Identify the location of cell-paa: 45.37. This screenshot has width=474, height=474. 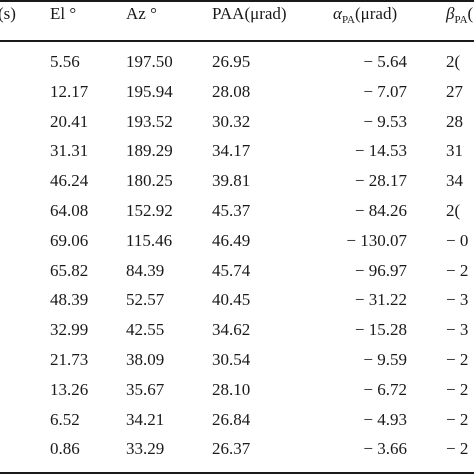
(231, 210).